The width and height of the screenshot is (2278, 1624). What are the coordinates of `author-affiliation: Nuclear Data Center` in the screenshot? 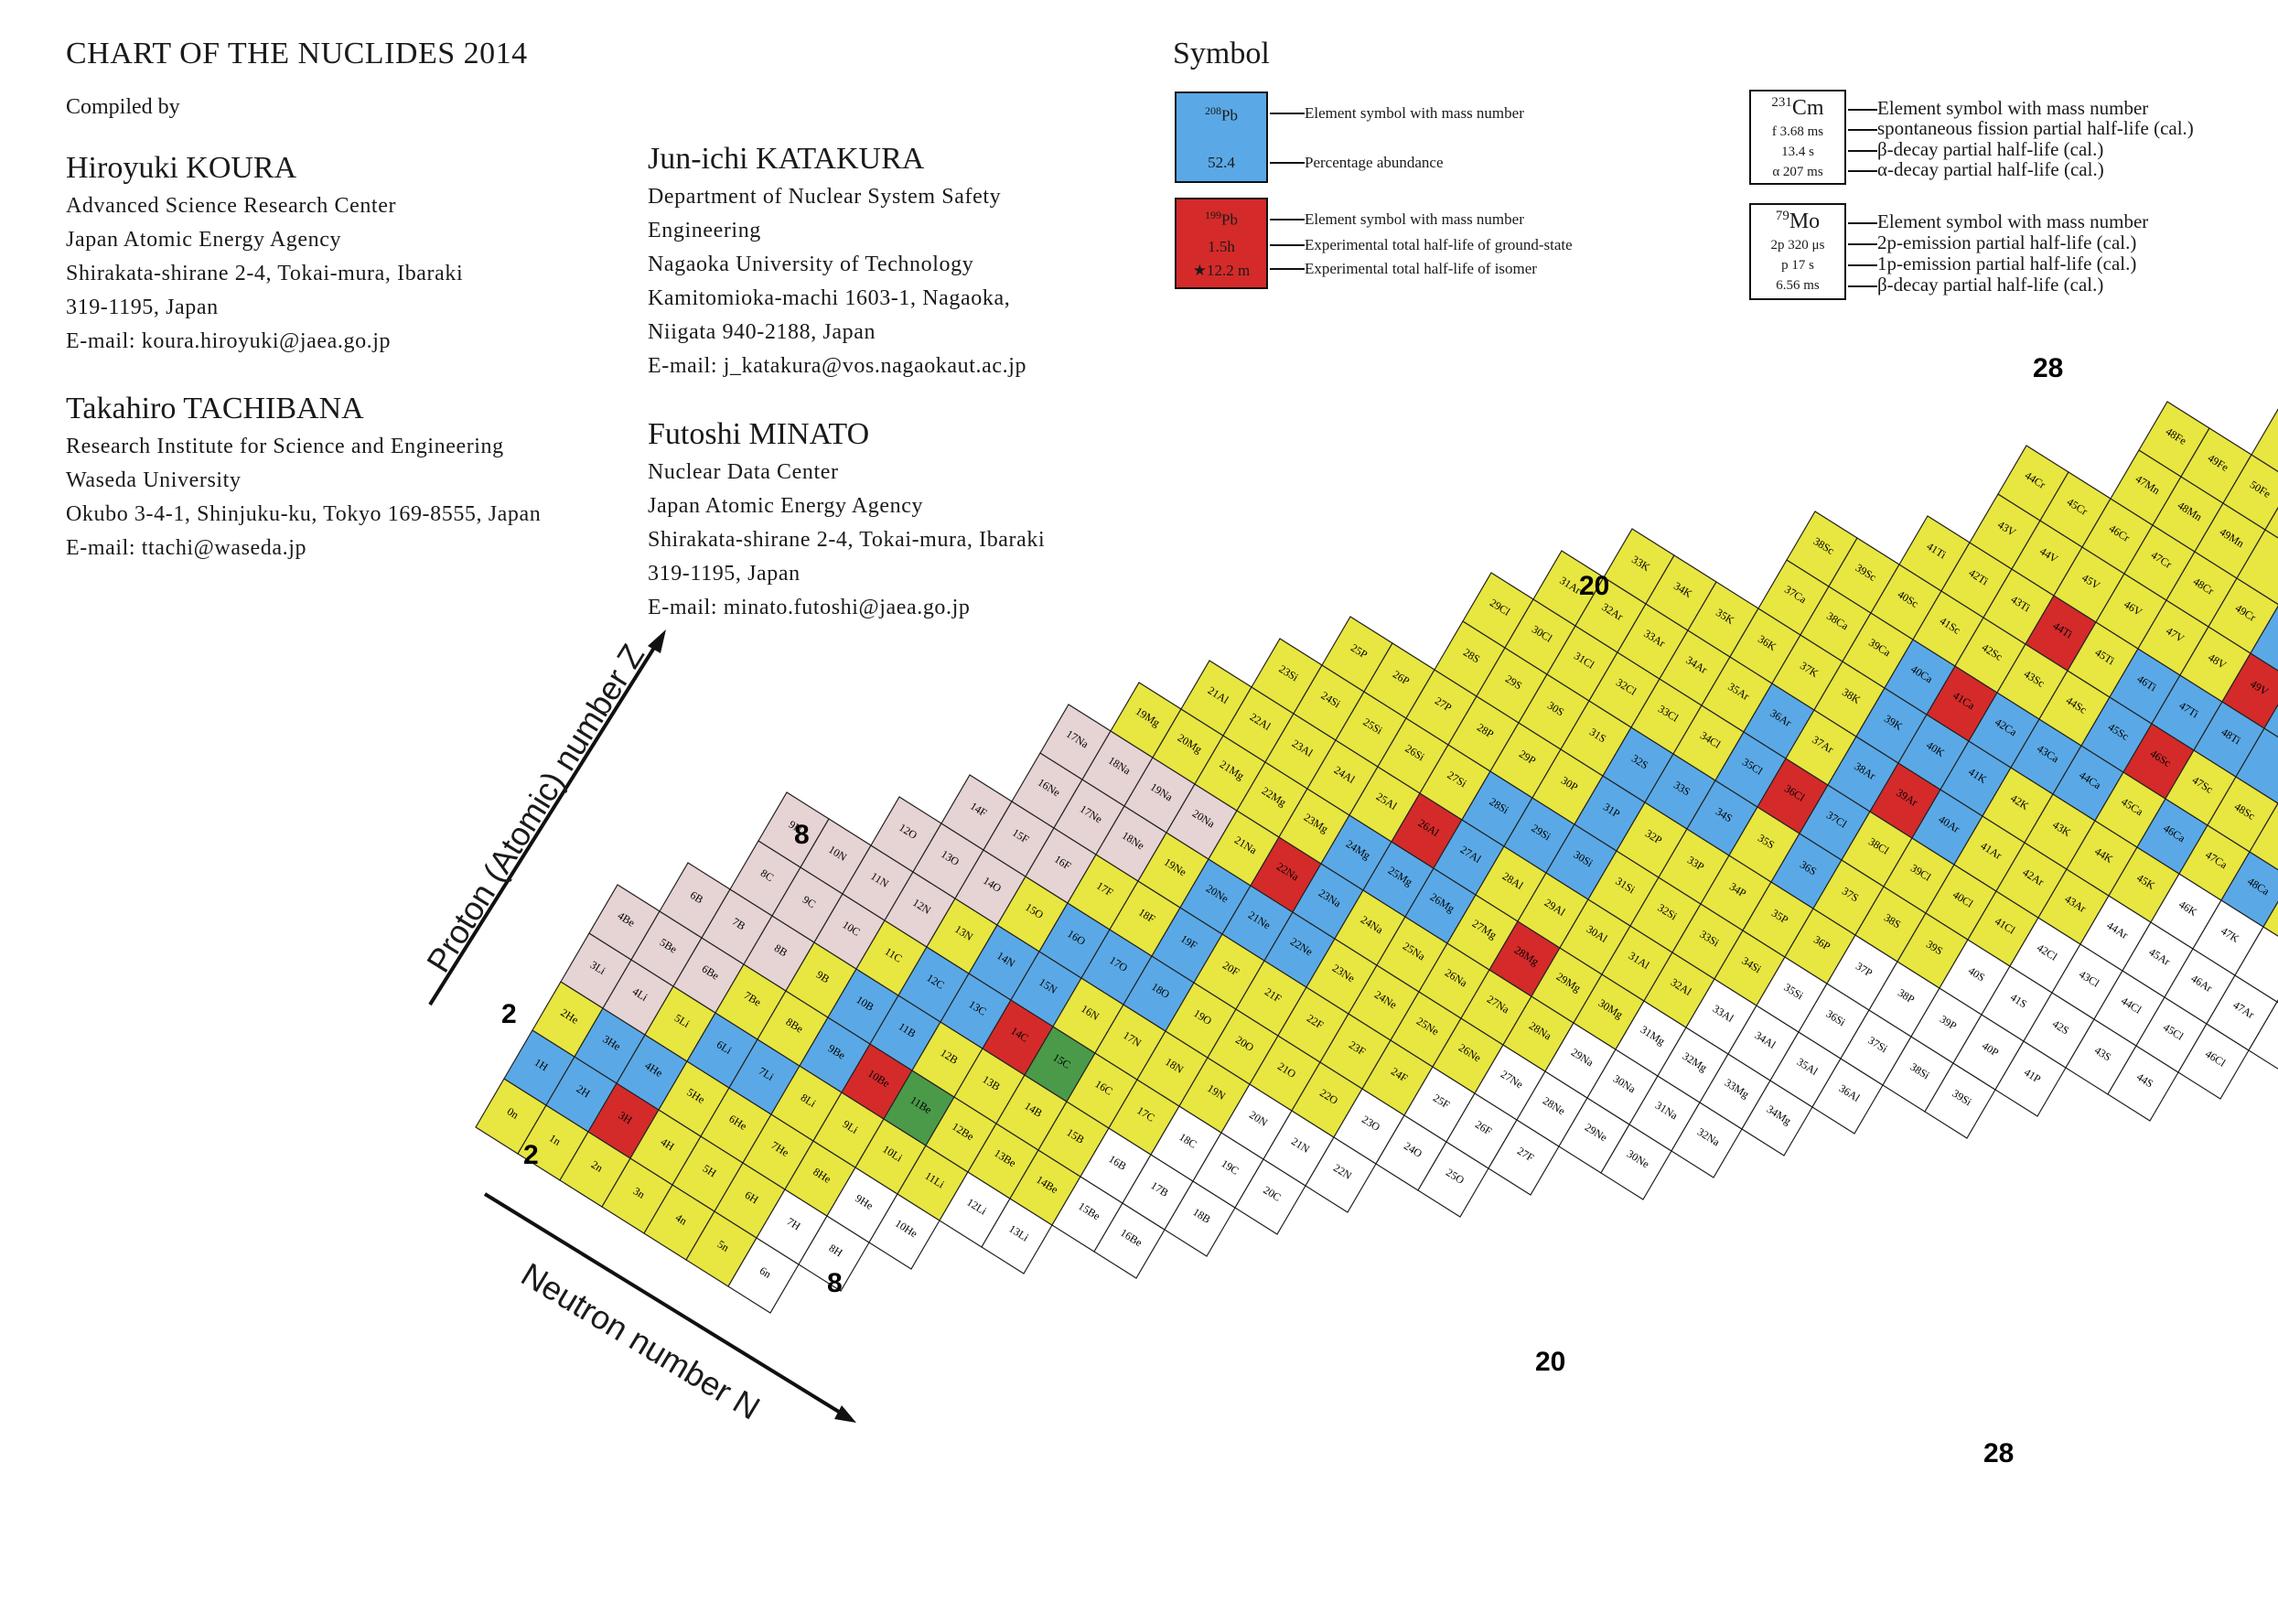 It's located at (743, 472).